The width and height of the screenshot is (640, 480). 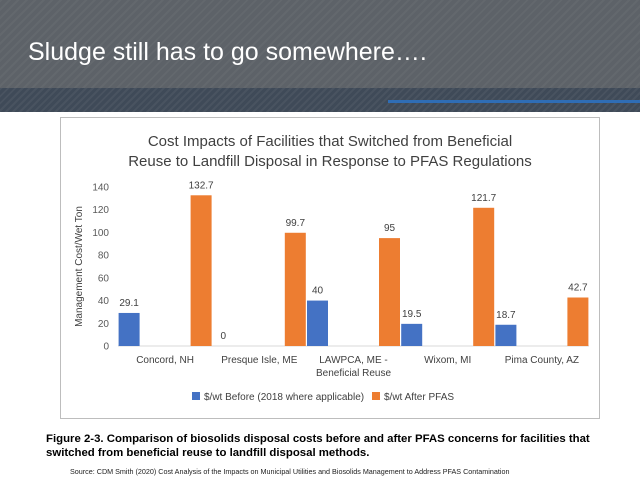 What do you see at coordinates (104, 278) in the screenshot?
I see `y-tick-label: 60` at bounding box center [104, 278].